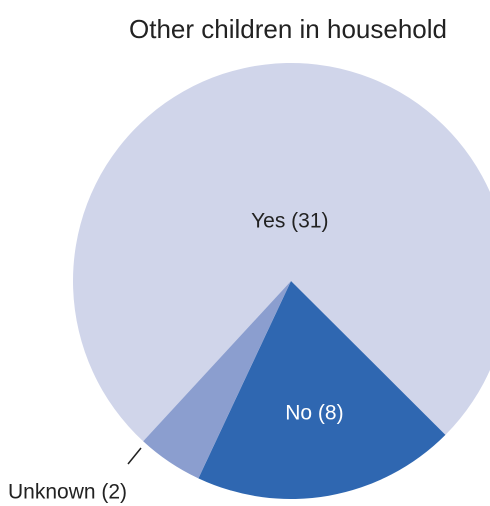 Image resolution: width=490 pixels, height=506 pixels. What do you see at coordinates (289, 221) in the screenshot?
I see `pie-label-yes: Yes (31)` at bounding box center [289, 221].